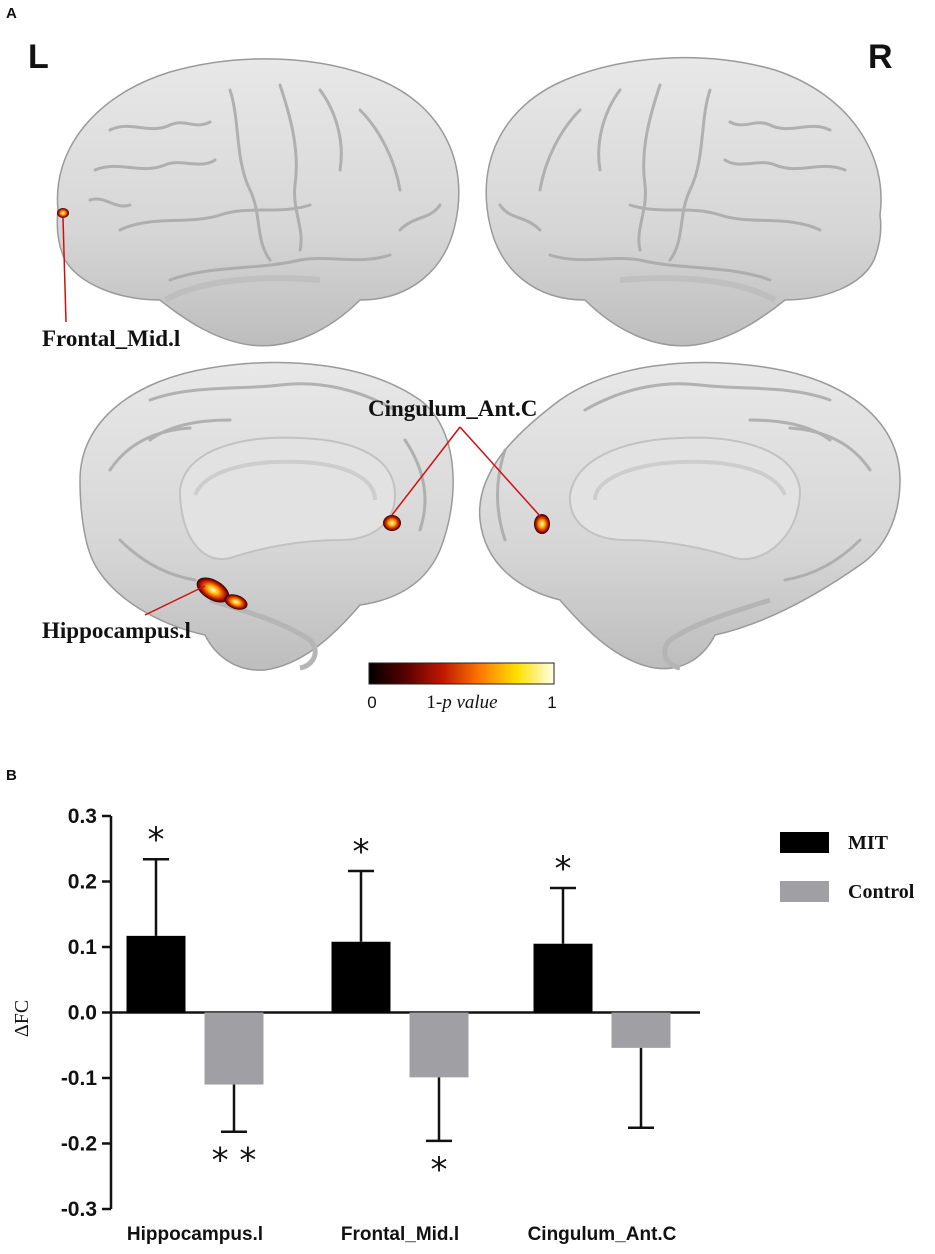  I want to click on region-label-hippocampus: Hippocampus.l, so click(116, 630).